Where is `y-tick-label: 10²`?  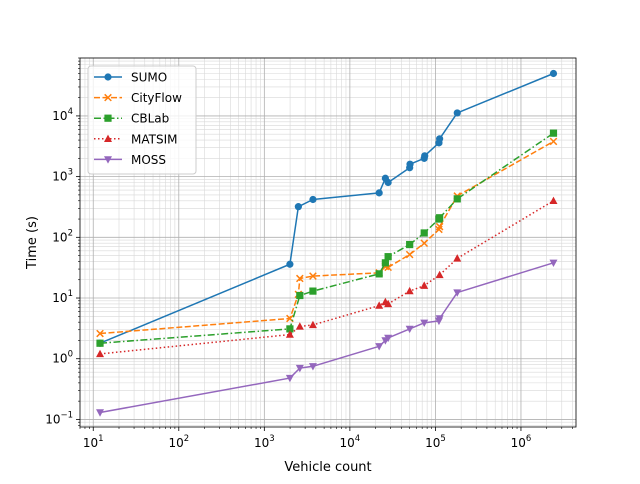 y-tick-label: 10² is located at coordinates (62, 236).